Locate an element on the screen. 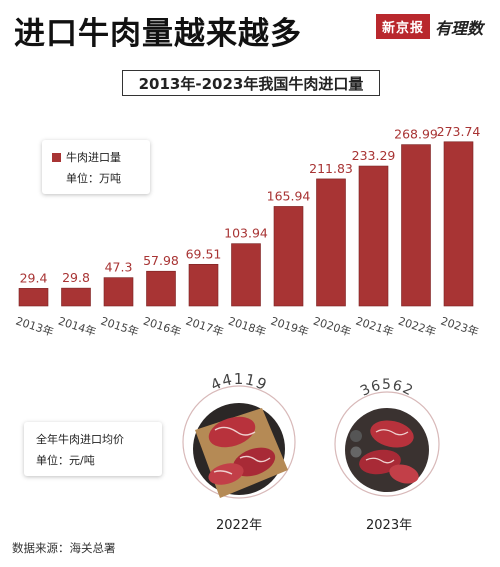 The width and height of the screenshot is (500, 567). data-source: 数据来源：海关总署 is located at coordinates (64, 548).